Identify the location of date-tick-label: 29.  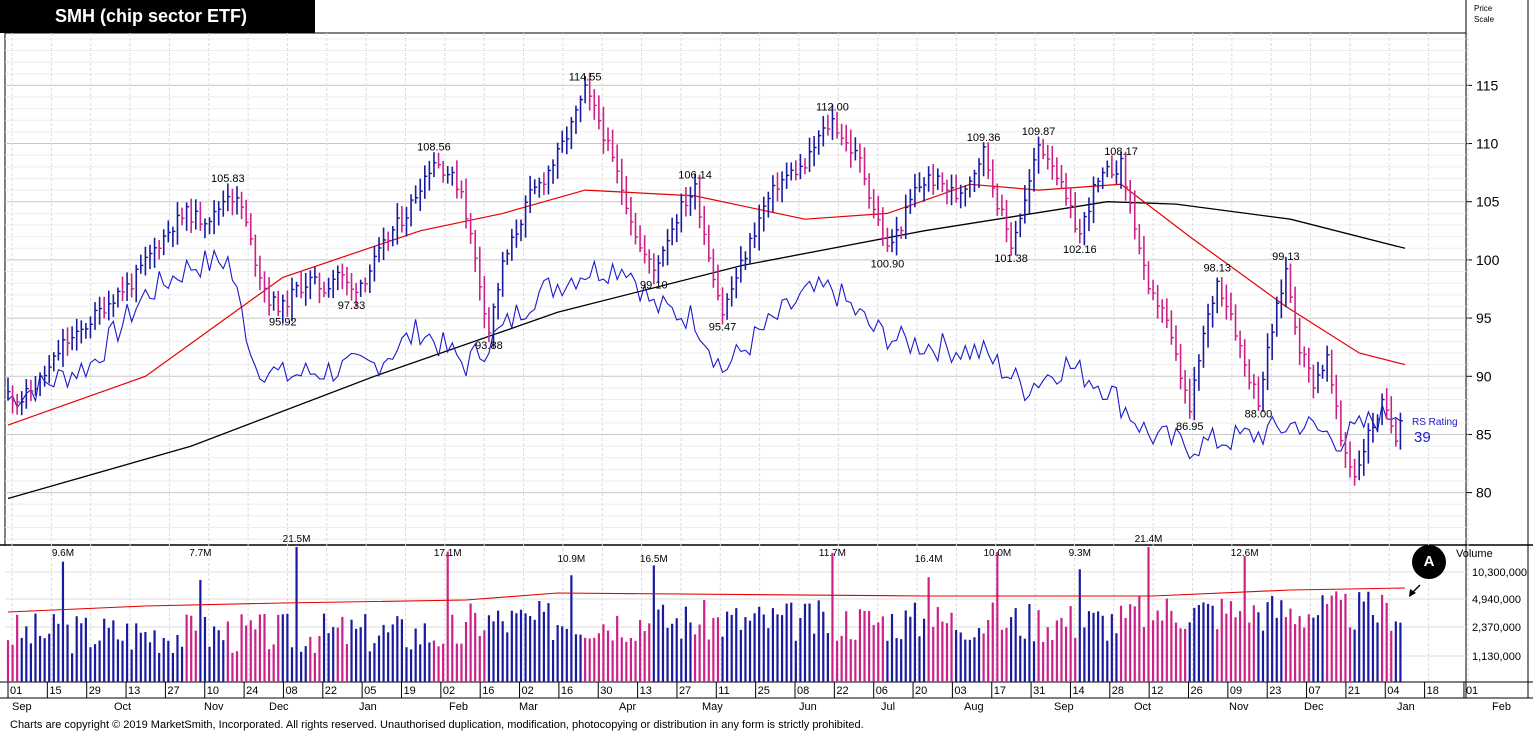
(95, 691).